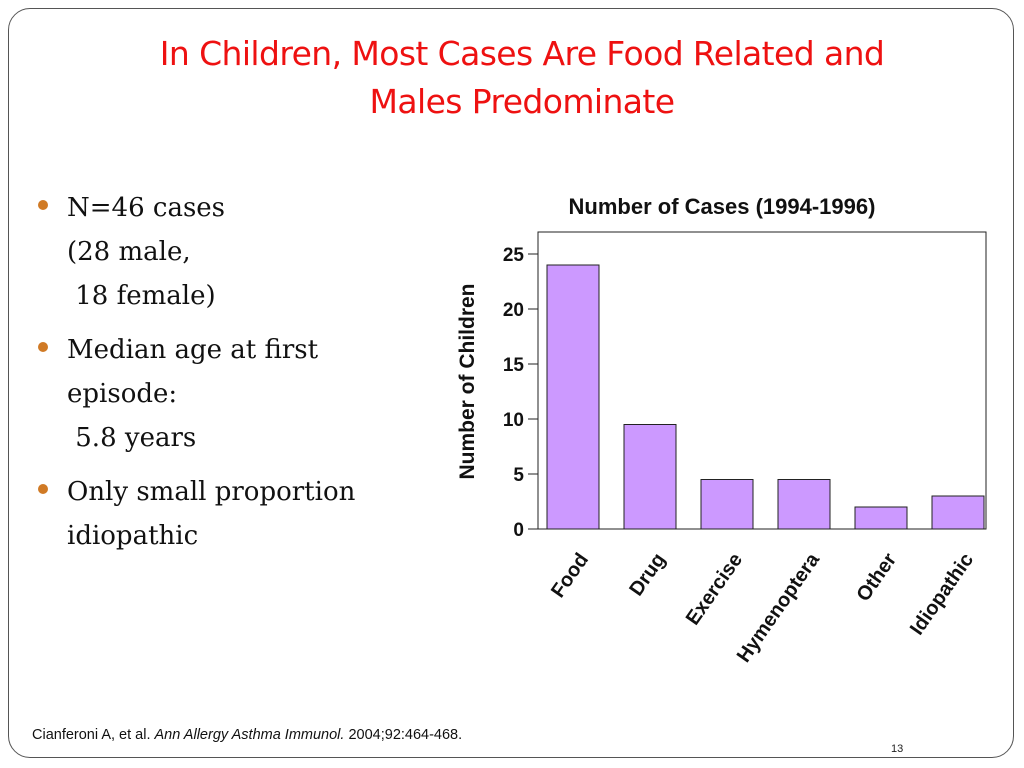  What do you see at coordinates (942, 594) in the screenshot?
I see `x-tick-label-idiopathic: Idiopathic` at bounding box center [942, 594].